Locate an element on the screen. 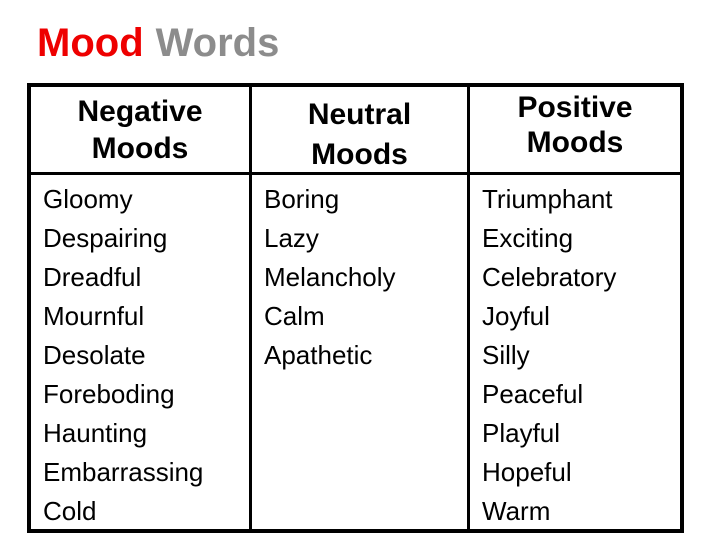  word-item: Foreboding is located at coordinates (109, 394).